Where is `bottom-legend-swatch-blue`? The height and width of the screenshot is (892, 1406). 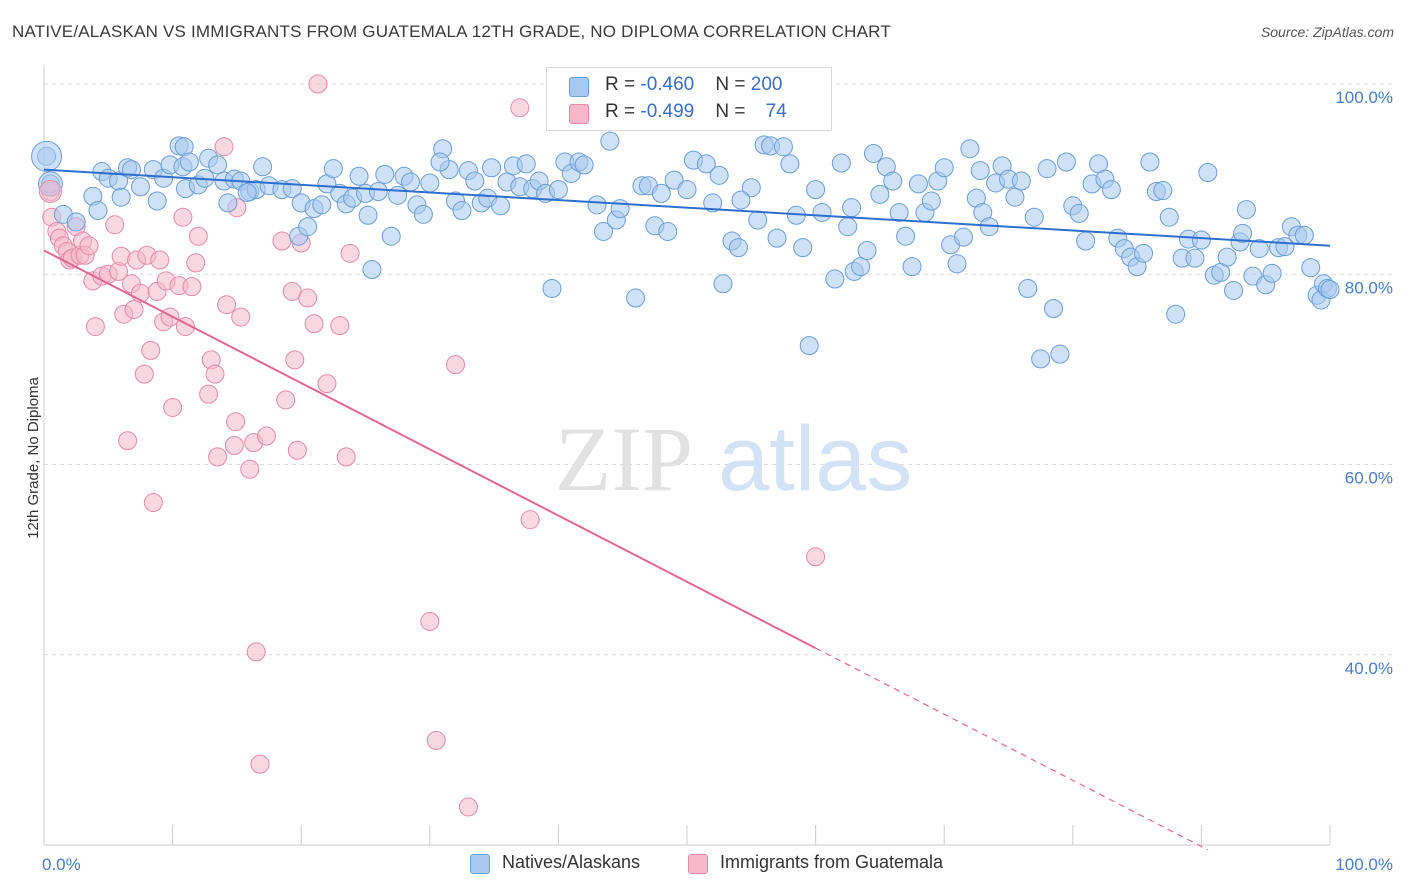 bottom-legend-swatch-blue is located at coordinates (480, 864).